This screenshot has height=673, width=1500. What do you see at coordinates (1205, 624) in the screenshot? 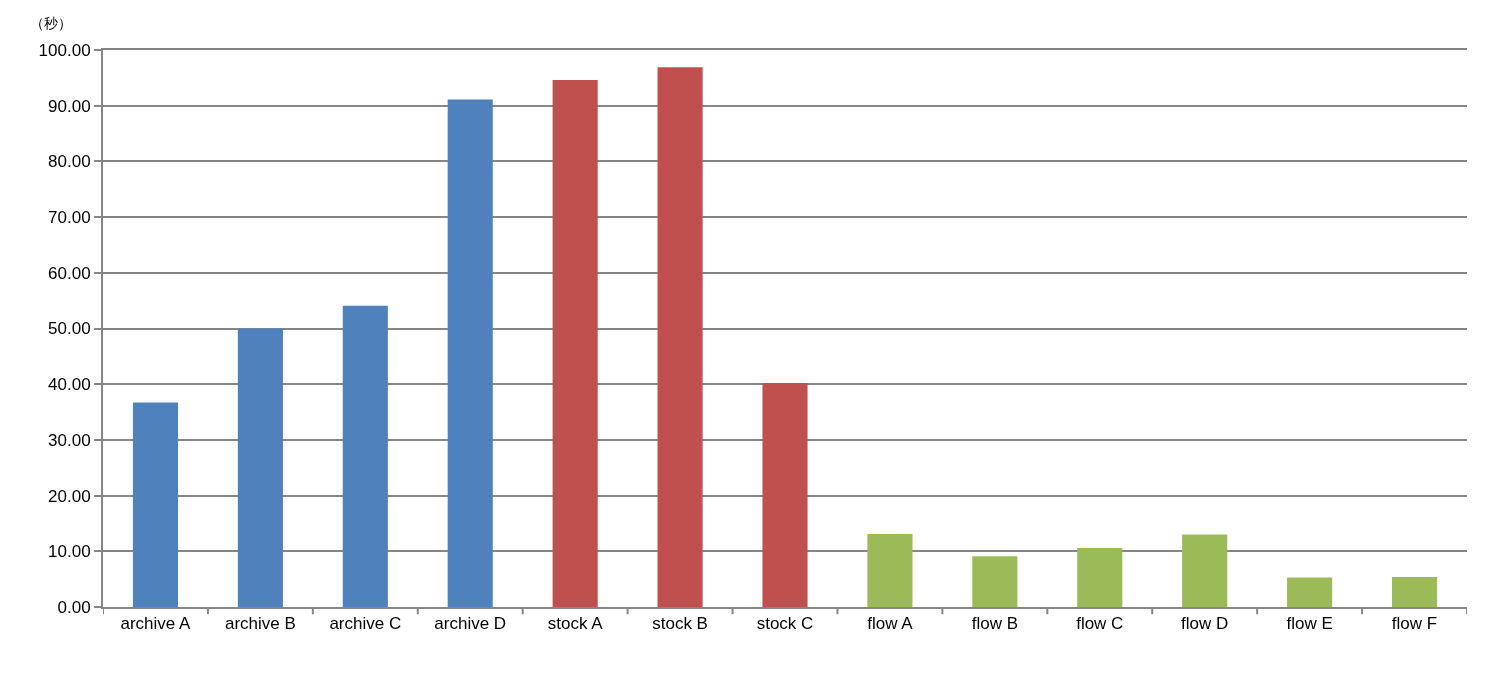
I see `x-tick-label: flow D` at bounding box center [1205, 624].